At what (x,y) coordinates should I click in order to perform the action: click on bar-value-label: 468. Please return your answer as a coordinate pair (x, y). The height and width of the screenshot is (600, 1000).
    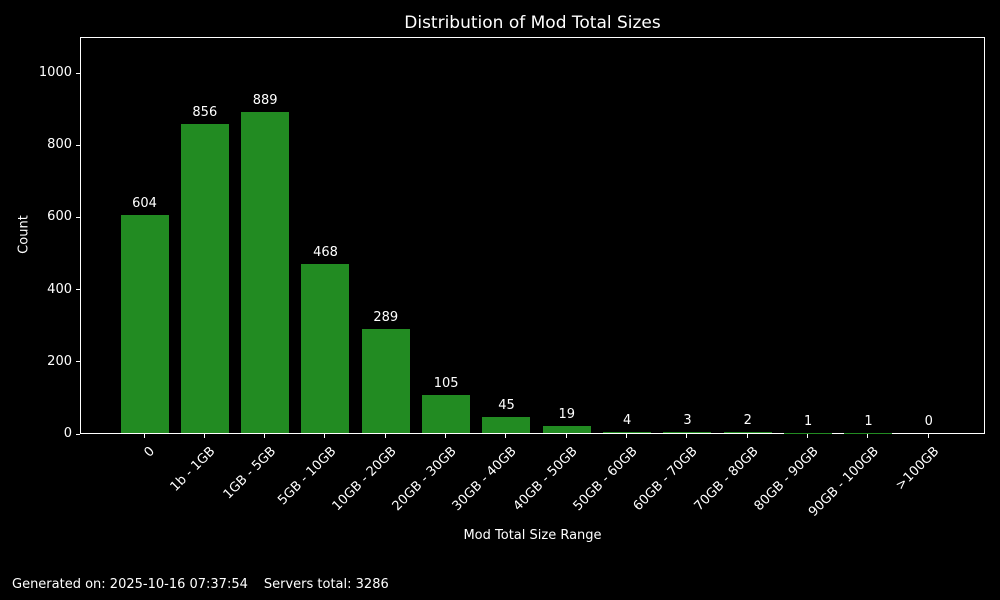
    Looking at the image, I should click on (325, 253).